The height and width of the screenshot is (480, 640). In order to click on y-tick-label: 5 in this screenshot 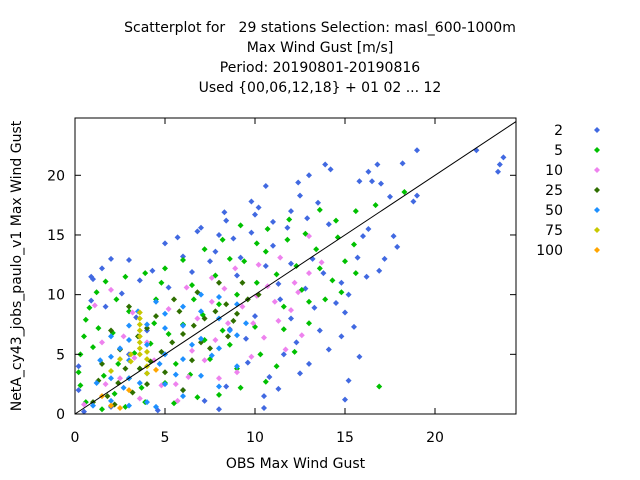, I will do `click(60, 355)`.